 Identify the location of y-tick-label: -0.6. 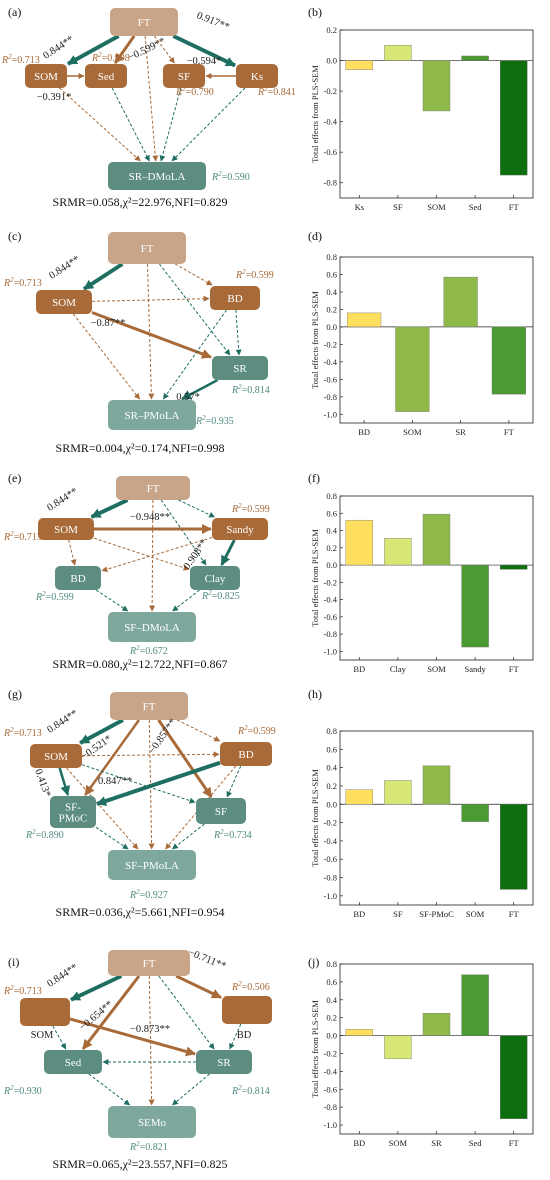
(330, 1089).